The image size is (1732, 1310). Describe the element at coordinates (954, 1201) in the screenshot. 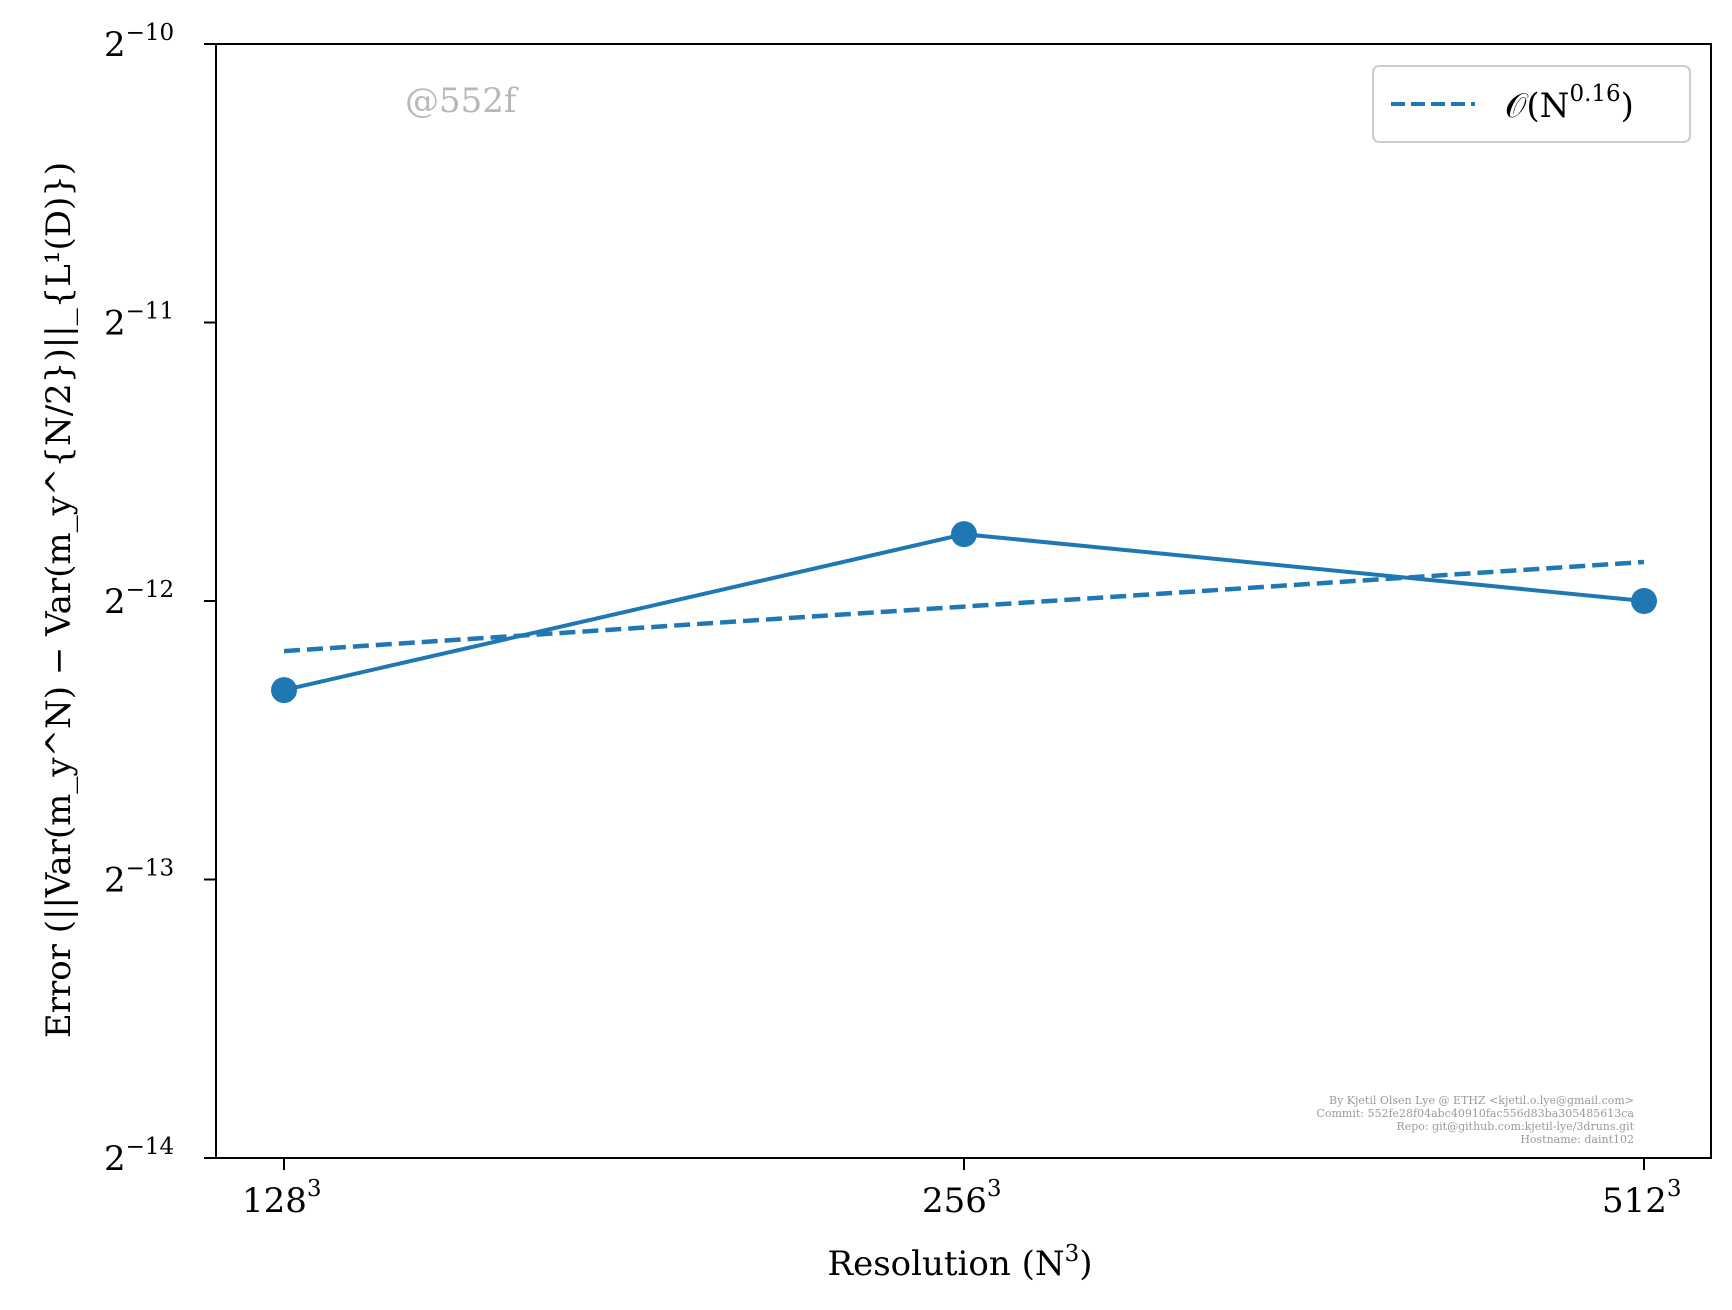

I see `x-tick-base: 256` at that location.